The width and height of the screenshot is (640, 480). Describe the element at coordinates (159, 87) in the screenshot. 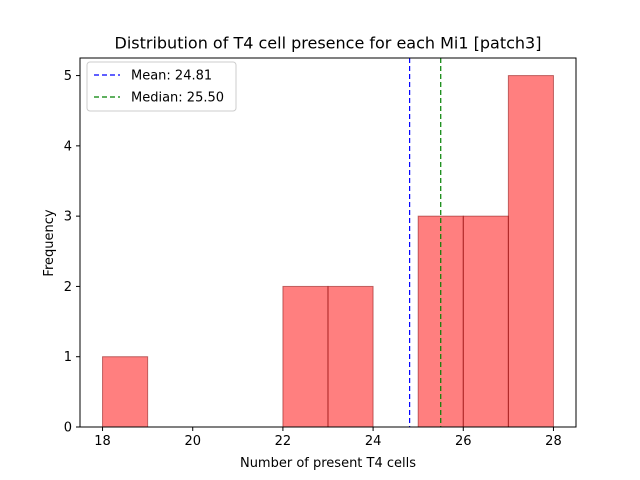

I see `legend-items: Mean: 24.81 Median: 25.50` at that location.